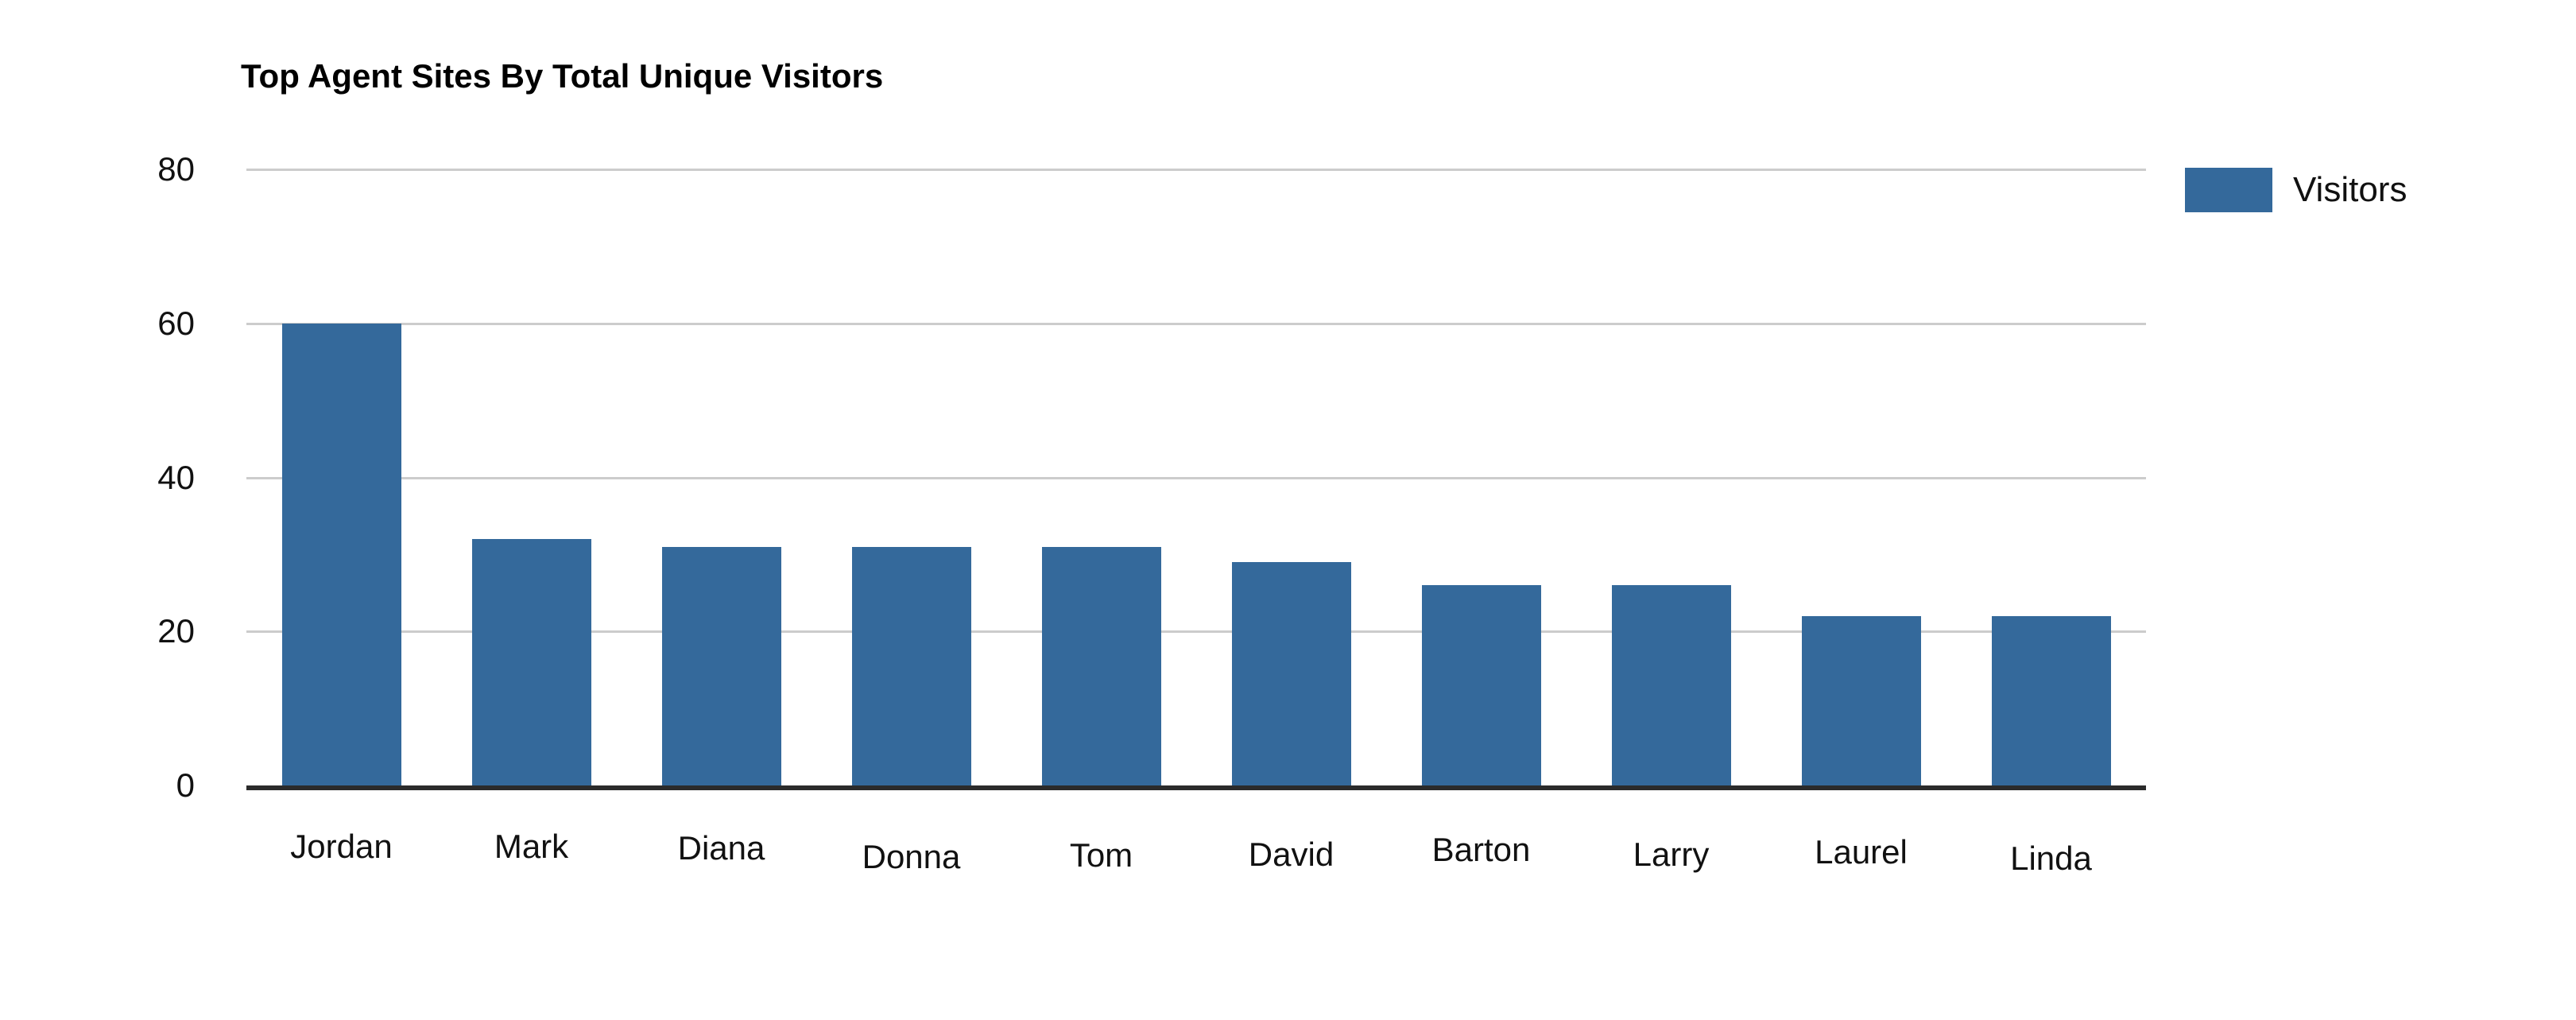 The height and width of the screenshot is (1020, 2576). I want to click on bar-tom, so click(1101, 665).